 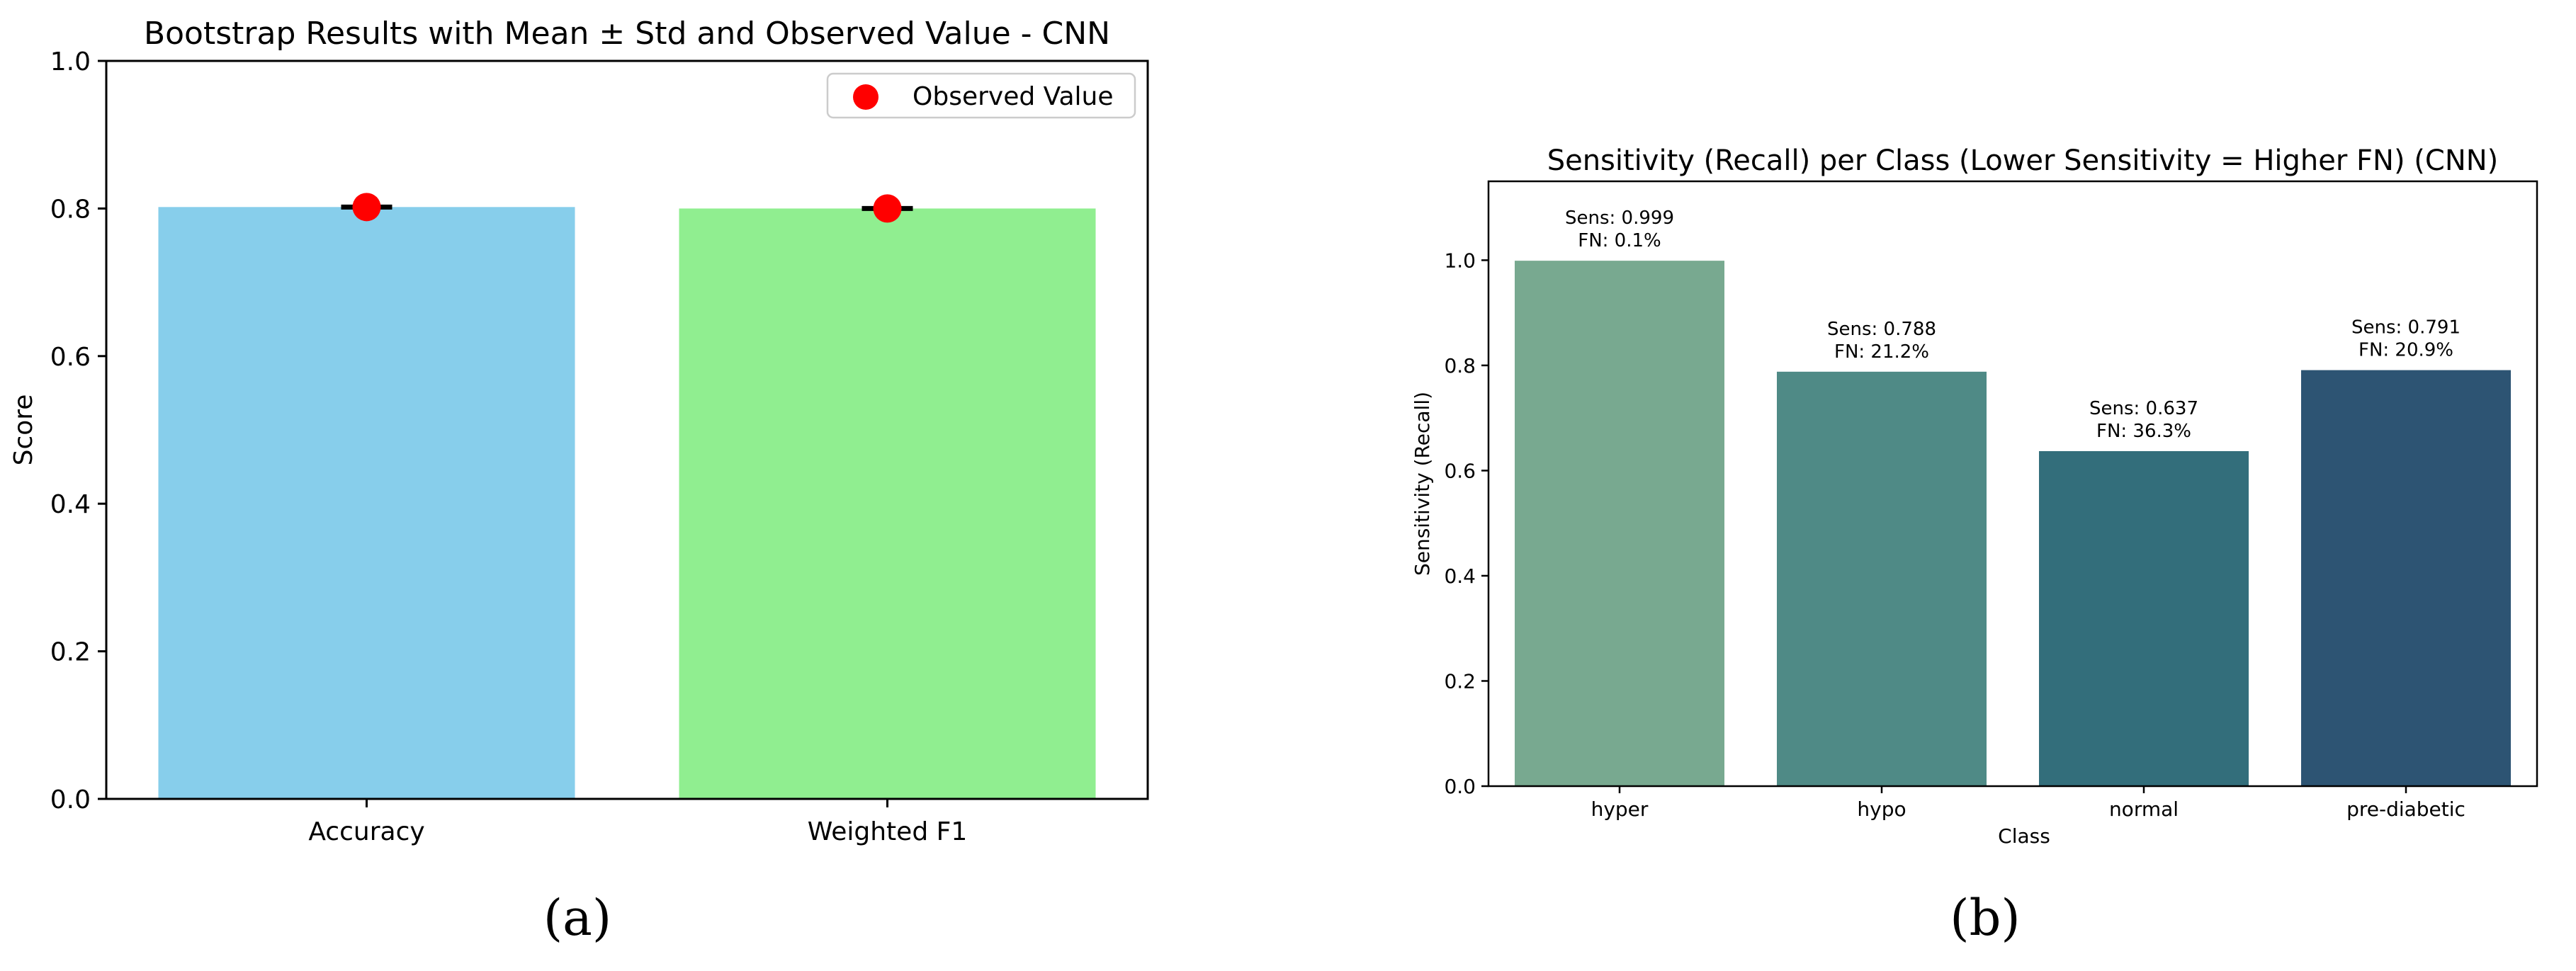 What do you see at coordinates (2143, 431) in the screenshot?
I see `bar-annotation-normal: FN: 36.3%` at bounding box center [2143, 431].